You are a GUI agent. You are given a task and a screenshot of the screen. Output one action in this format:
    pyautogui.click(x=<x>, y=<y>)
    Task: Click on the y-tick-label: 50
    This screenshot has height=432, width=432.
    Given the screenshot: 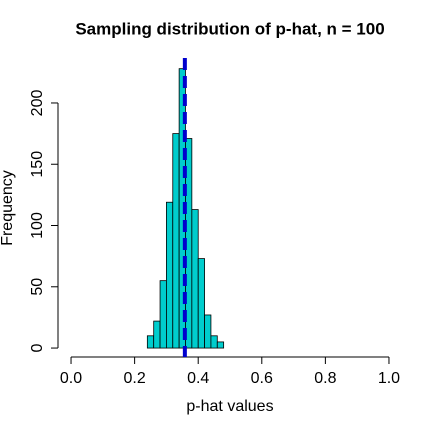 What is the action you would take?
    pyautogui.click(x=37, y=287)
    